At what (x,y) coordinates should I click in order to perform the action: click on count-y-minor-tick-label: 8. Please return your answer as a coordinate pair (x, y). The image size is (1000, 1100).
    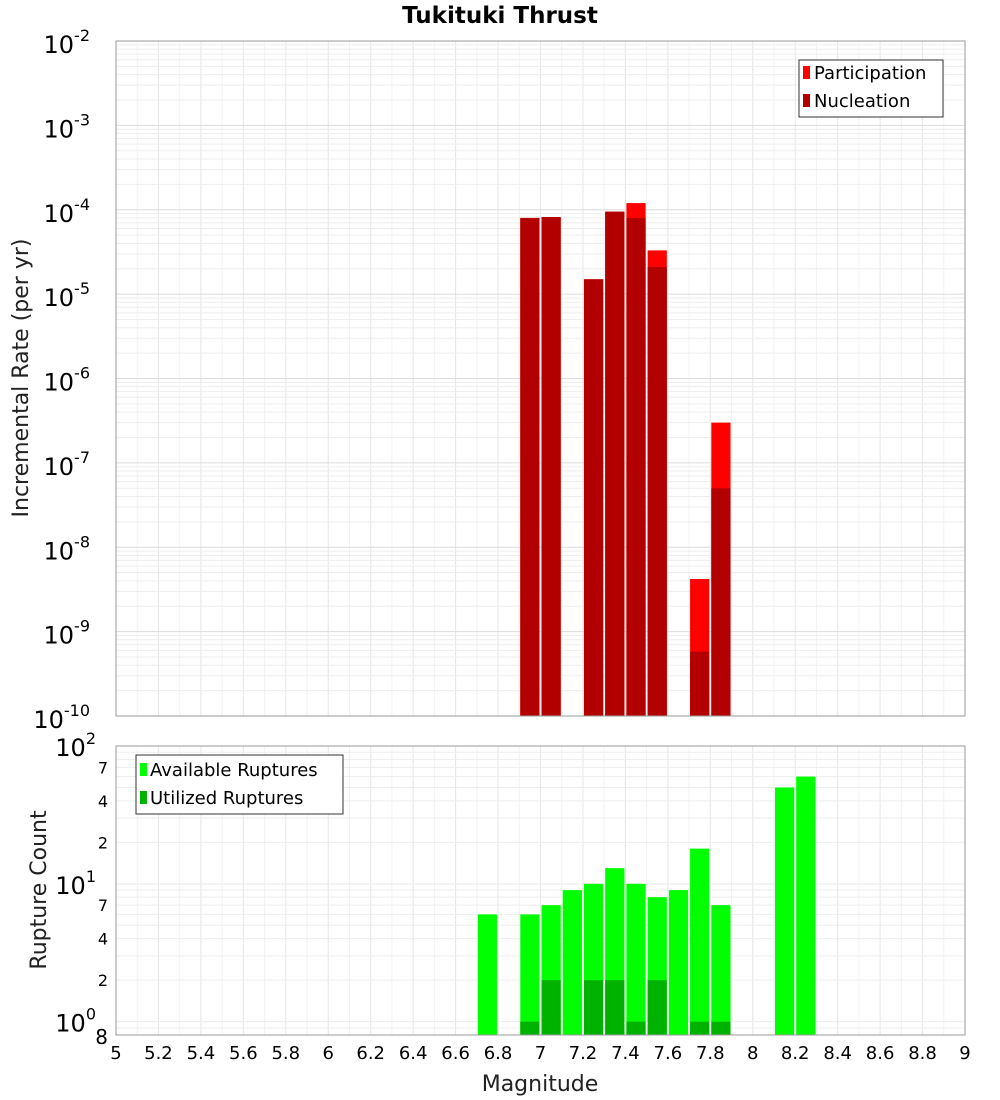
    Looking at the image, I should click on (101, 1037).